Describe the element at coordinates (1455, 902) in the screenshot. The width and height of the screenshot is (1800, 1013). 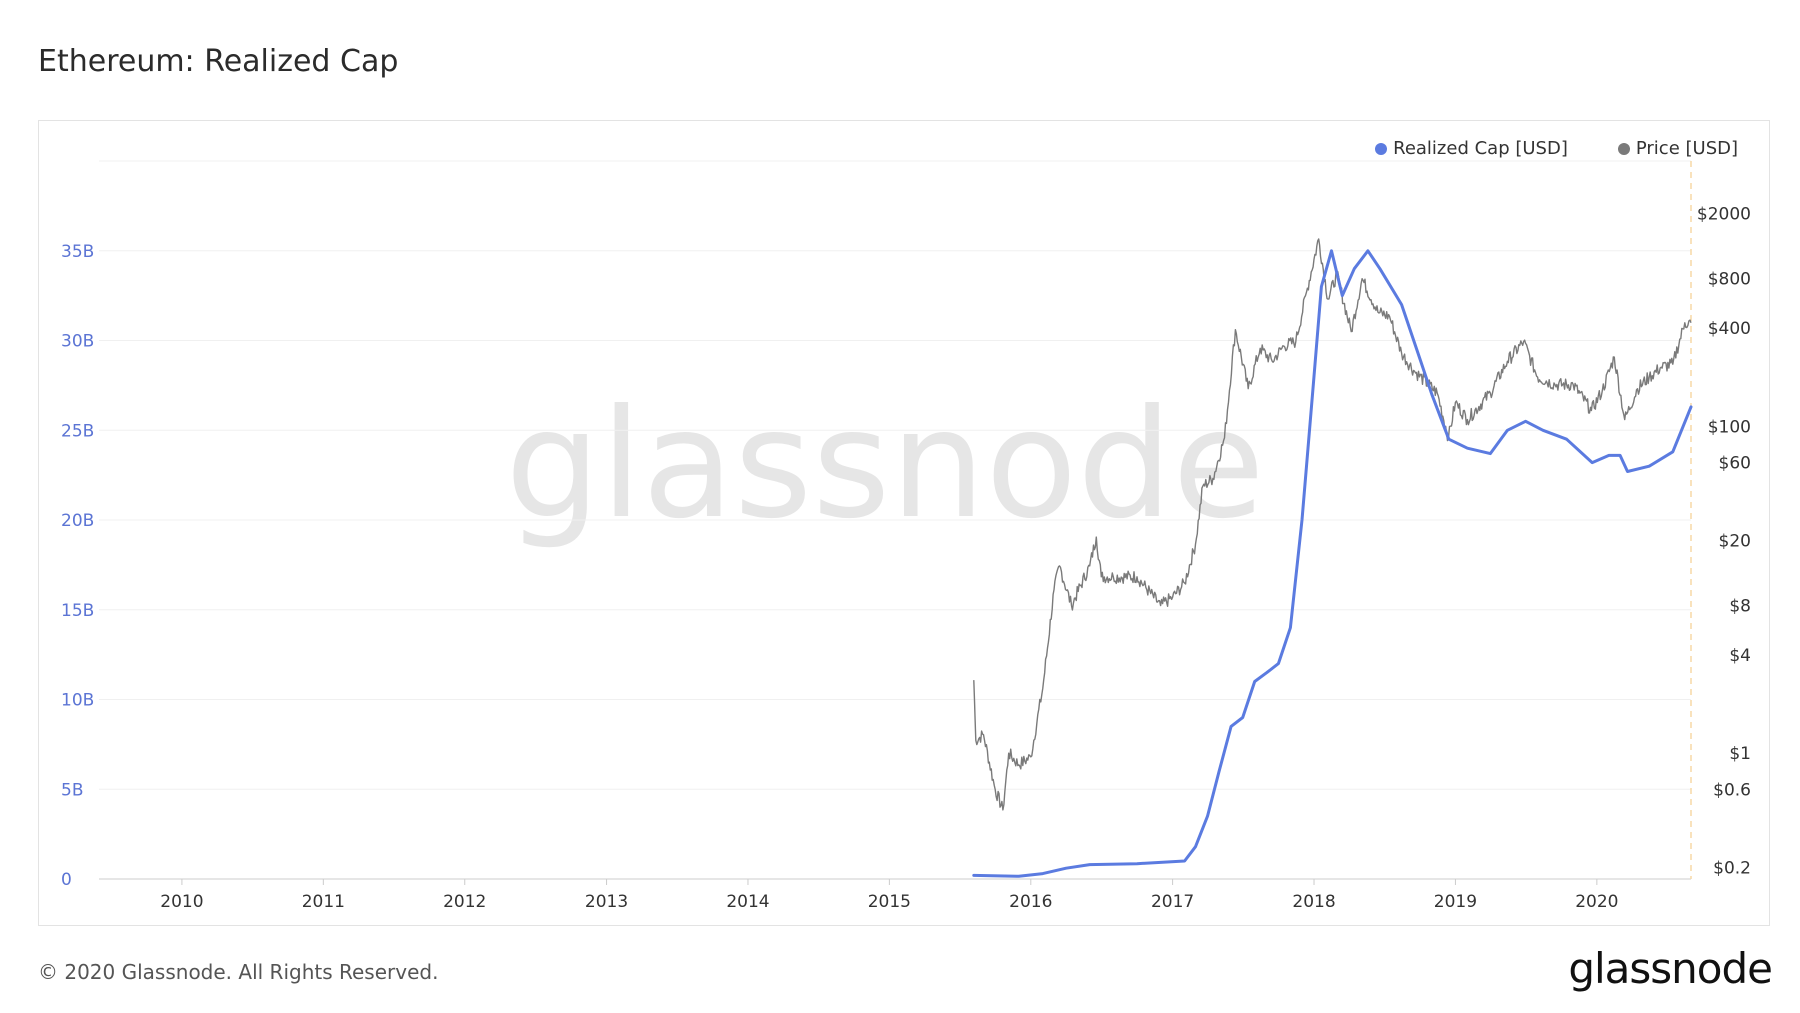
I see `x-tick-label: 2019` at that location.